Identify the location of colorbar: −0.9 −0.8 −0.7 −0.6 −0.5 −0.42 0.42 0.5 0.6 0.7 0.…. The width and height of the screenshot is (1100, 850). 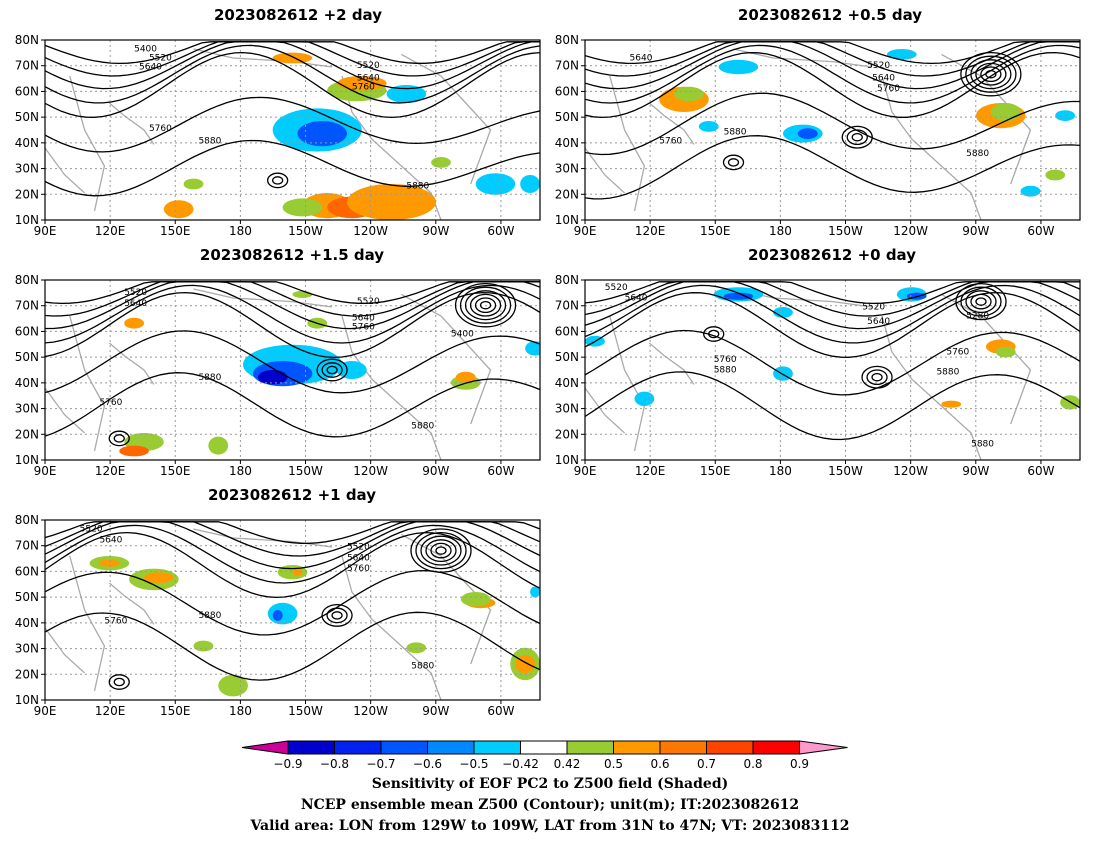
(544, 755).